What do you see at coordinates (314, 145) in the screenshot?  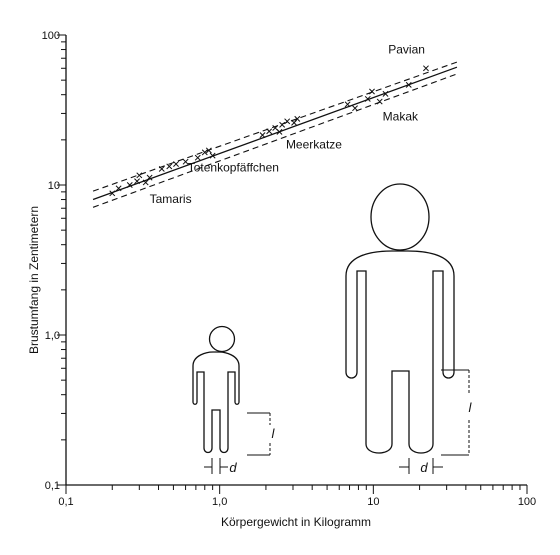 I see `species-annotation: Meerkatze` at bounding box center [314, 145].